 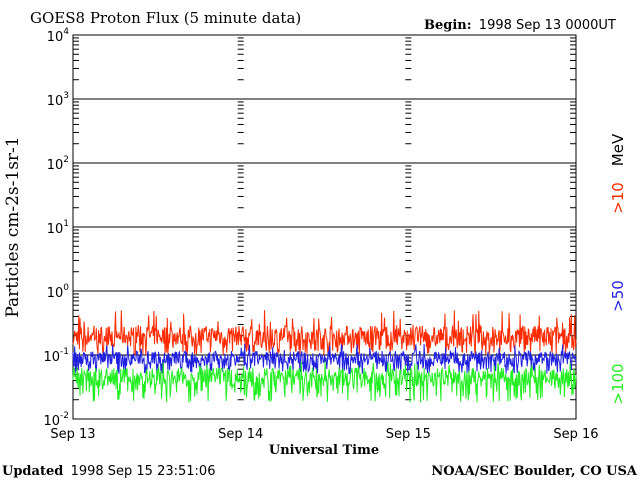 I want to click on legend-series-100: >100, so click(x=618, y=383).